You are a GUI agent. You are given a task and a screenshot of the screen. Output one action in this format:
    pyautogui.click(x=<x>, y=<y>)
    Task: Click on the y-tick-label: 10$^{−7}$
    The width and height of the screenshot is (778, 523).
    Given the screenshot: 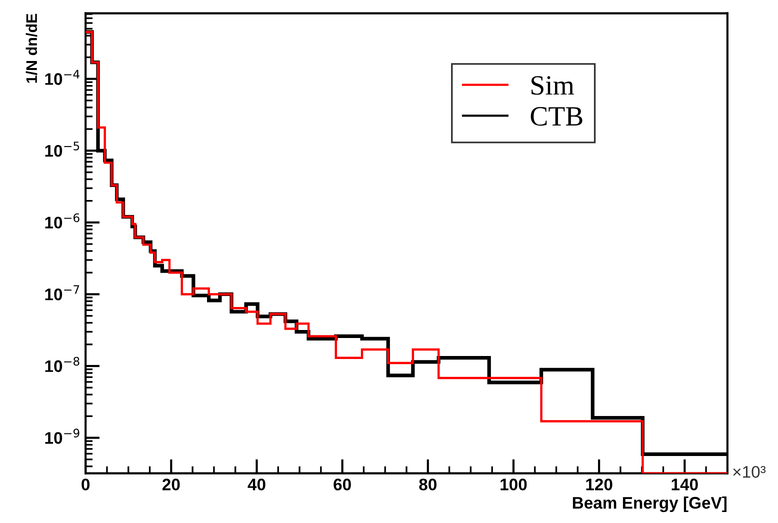 What is the action you would take?
    pyautogui.click(x=62, y=292)
    